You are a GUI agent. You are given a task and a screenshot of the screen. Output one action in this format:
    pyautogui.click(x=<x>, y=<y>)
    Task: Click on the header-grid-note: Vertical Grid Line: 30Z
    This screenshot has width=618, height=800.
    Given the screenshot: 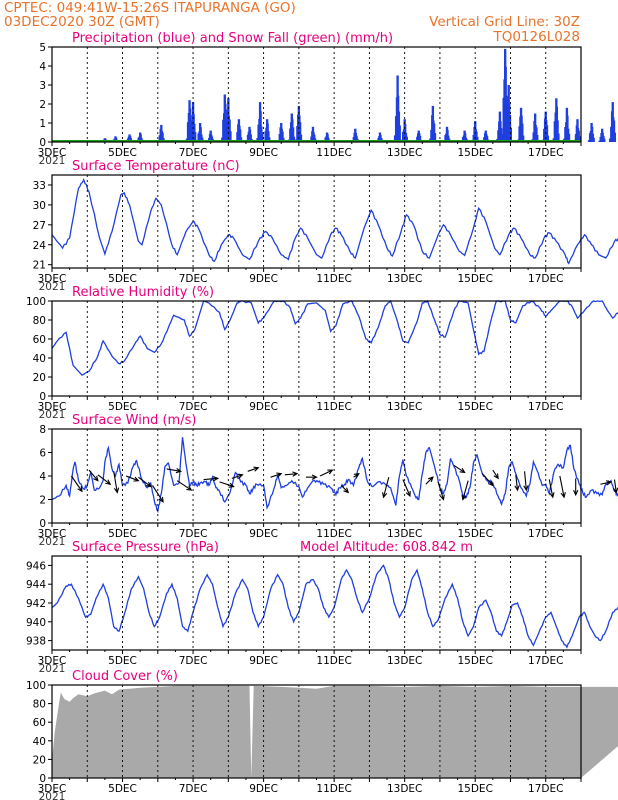 What is the action you would take?
    pyautogui.click(x=504, y=22)
    